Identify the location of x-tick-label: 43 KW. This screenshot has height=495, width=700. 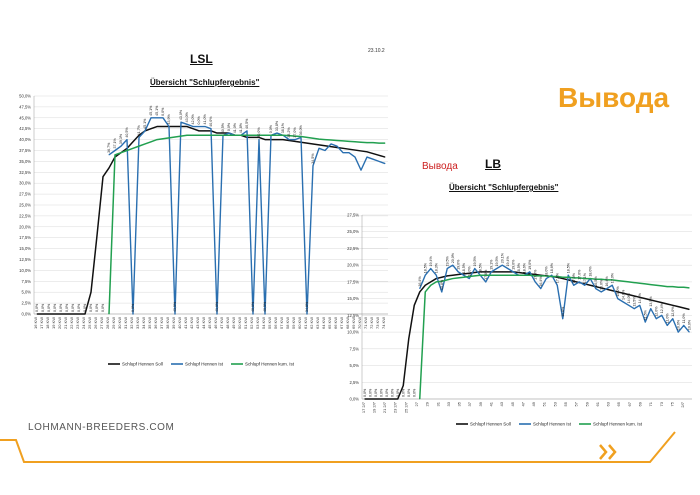
(197, 323).